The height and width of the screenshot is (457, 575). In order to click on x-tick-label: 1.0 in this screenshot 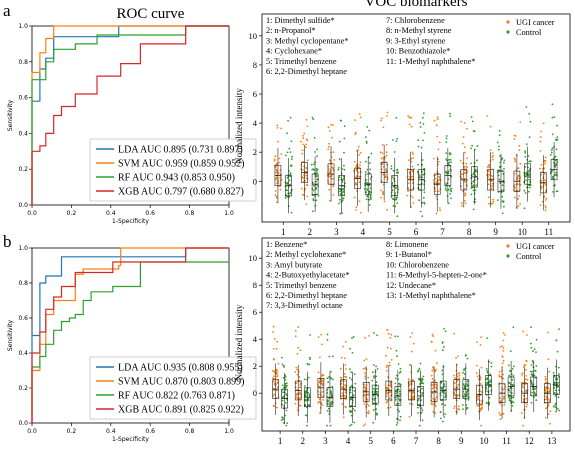, I will do `click(229, 431)`.